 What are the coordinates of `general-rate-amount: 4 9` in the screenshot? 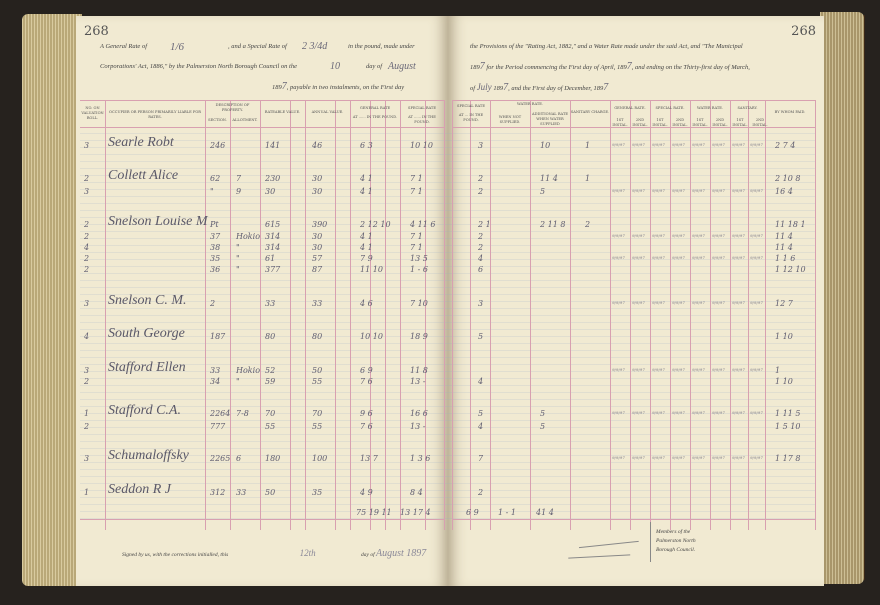 It's located at (366, 492).